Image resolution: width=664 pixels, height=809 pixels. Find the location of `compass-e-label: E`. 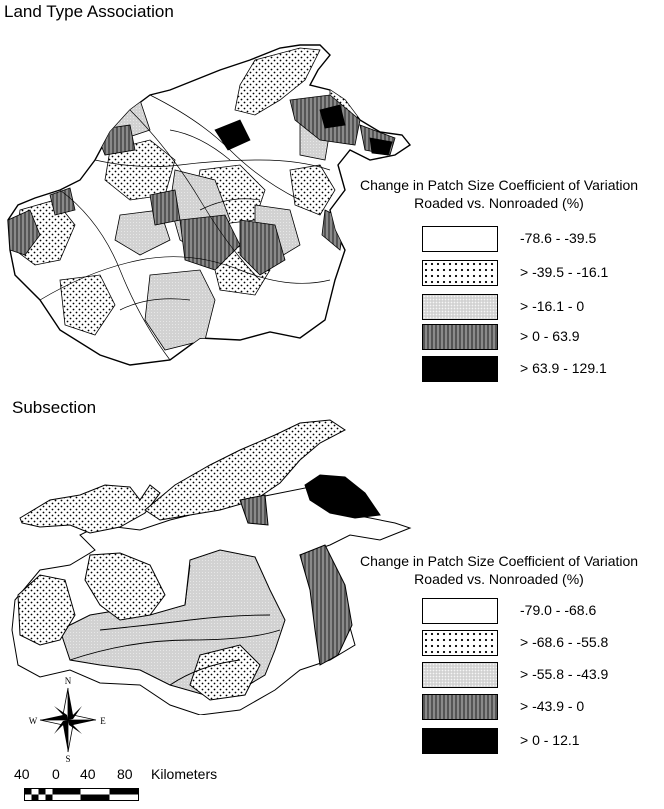

compass-e-label: E is located at coordinates (103, 721).